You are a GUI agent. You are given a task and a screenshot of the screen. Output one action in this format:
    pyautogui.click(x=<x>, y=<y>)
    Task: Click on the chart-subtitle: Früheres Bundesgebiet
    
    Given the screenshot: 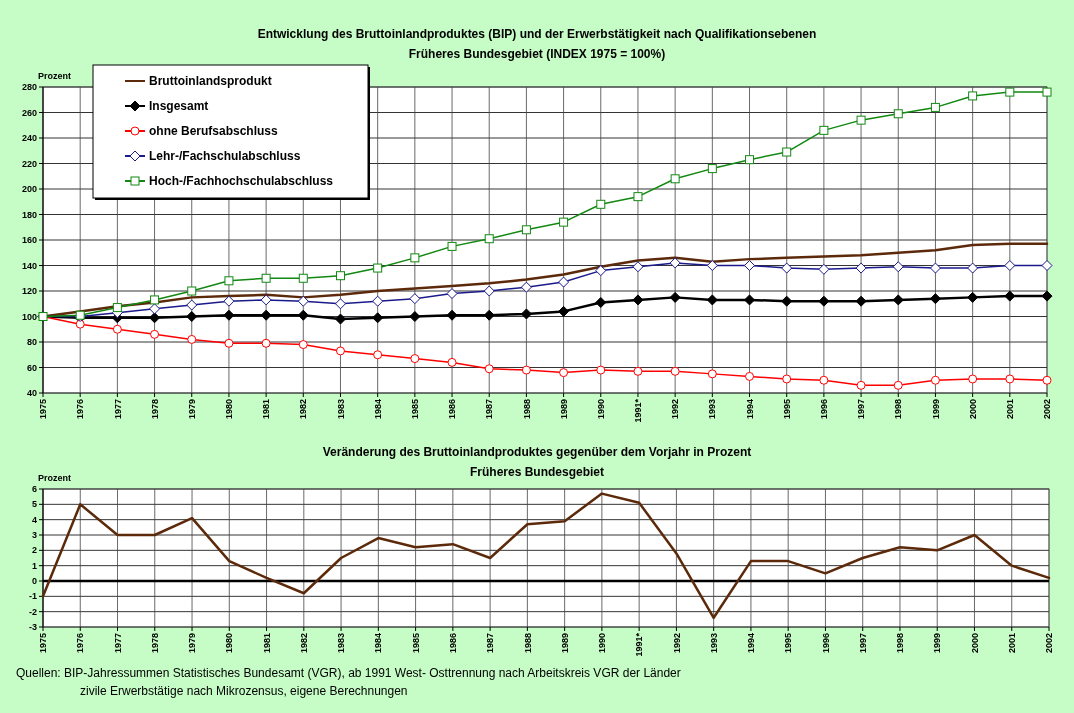 What is the action you would take?
    pyautogui.click(x=537, y=472)
    